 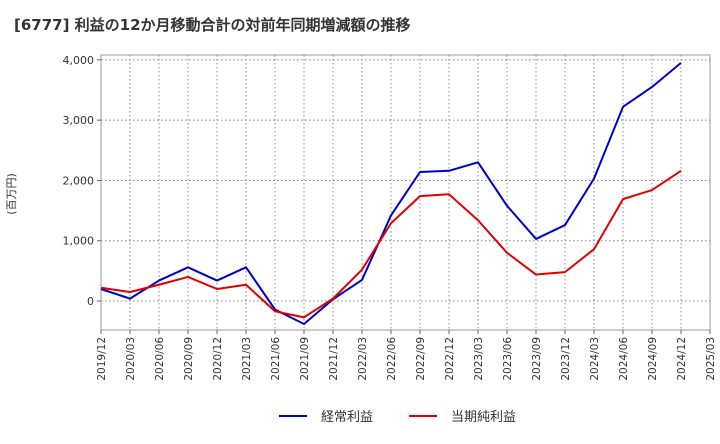 What do you see at coordinates (79, 60) in the screenshot?
I see `y-tick-label: 4,000` at bounding box center [79, 60].